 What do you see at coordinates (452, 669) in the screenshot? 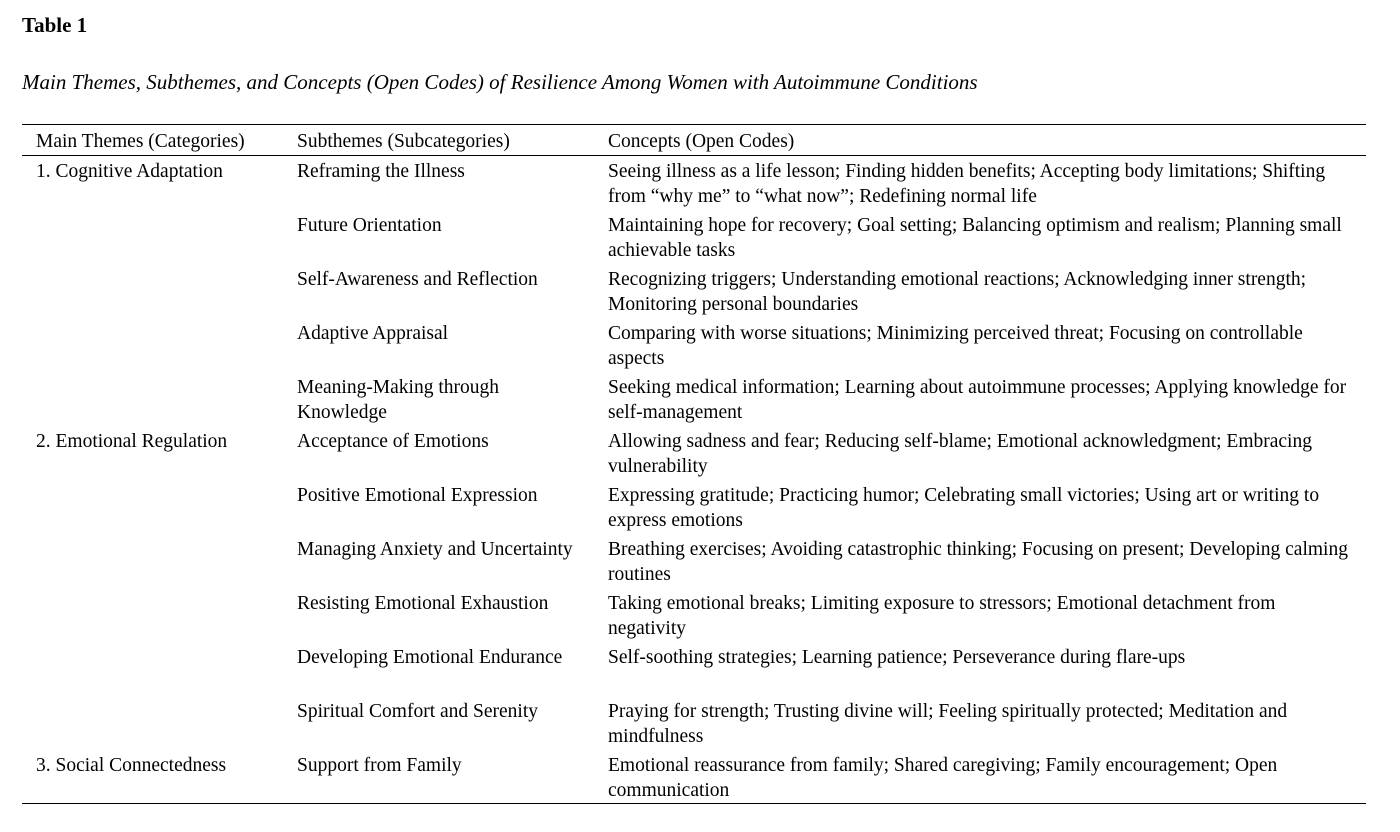
I see `subtheme-cell: Developing Emotional Endurance` at bounding box center [452, 669].